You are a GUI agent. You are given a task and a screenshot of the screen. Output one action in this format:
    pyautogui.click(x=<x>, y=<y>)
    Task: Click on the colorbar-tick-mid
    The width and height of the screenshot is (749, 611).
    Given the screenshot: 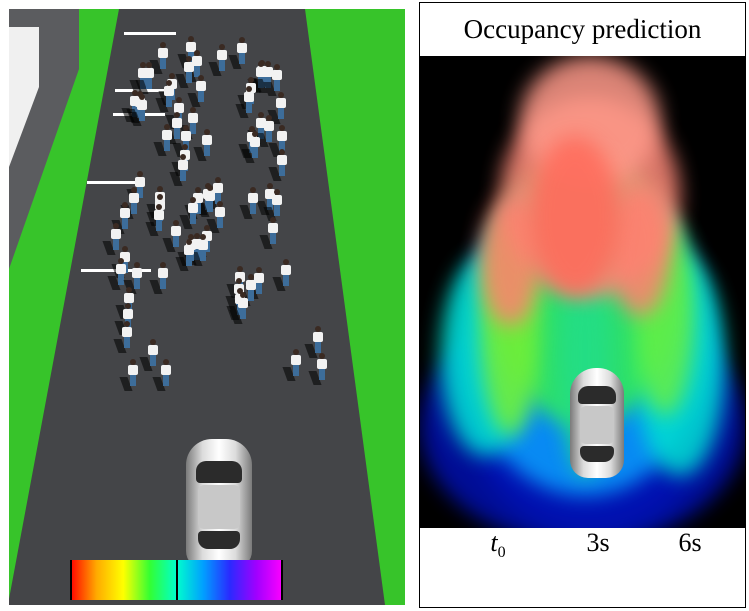 What is the action you would take?
    pyautogui.click(x=177, y=580)
    